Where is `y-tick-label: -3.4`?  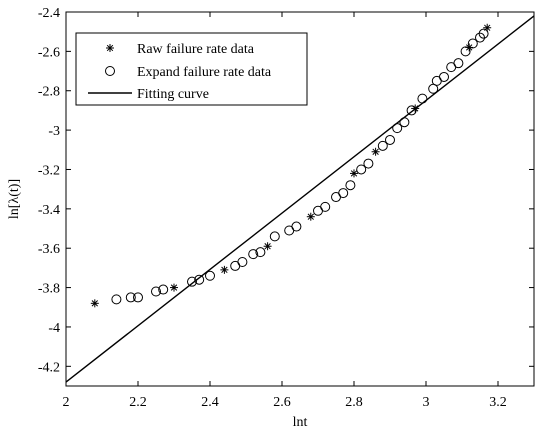
y-tick-label: -3.4 is located at coordinates (49, 210).